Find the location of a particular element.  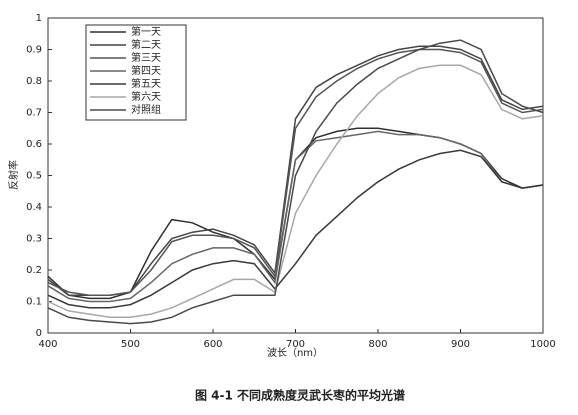

y-tick-label: 0.7 is located at coordinates (34, 113).